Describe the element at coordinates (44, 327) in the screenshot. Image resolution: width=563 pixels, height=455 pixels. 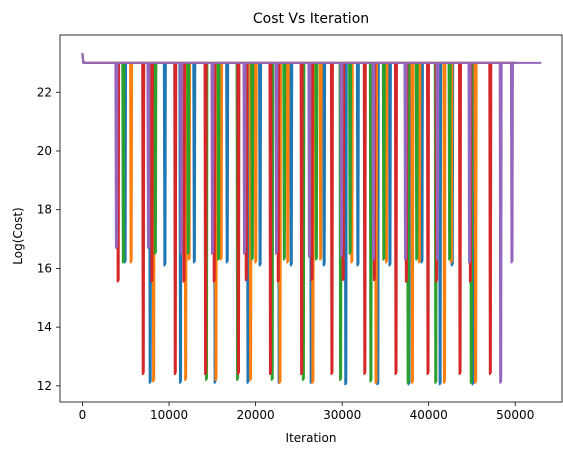
I see `y-tick-label: 14` at that location.